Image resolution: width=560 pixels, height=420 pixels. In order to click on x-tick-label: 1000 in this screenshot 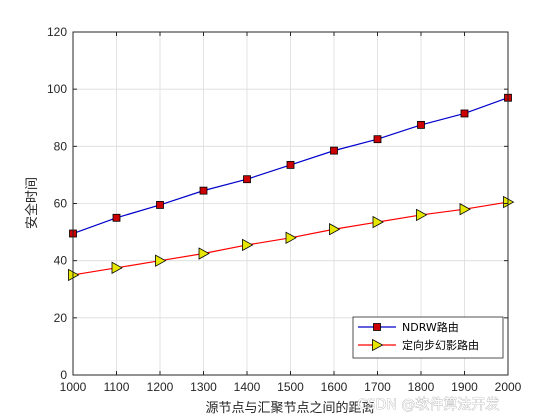, I will do `click(73, 387)`.